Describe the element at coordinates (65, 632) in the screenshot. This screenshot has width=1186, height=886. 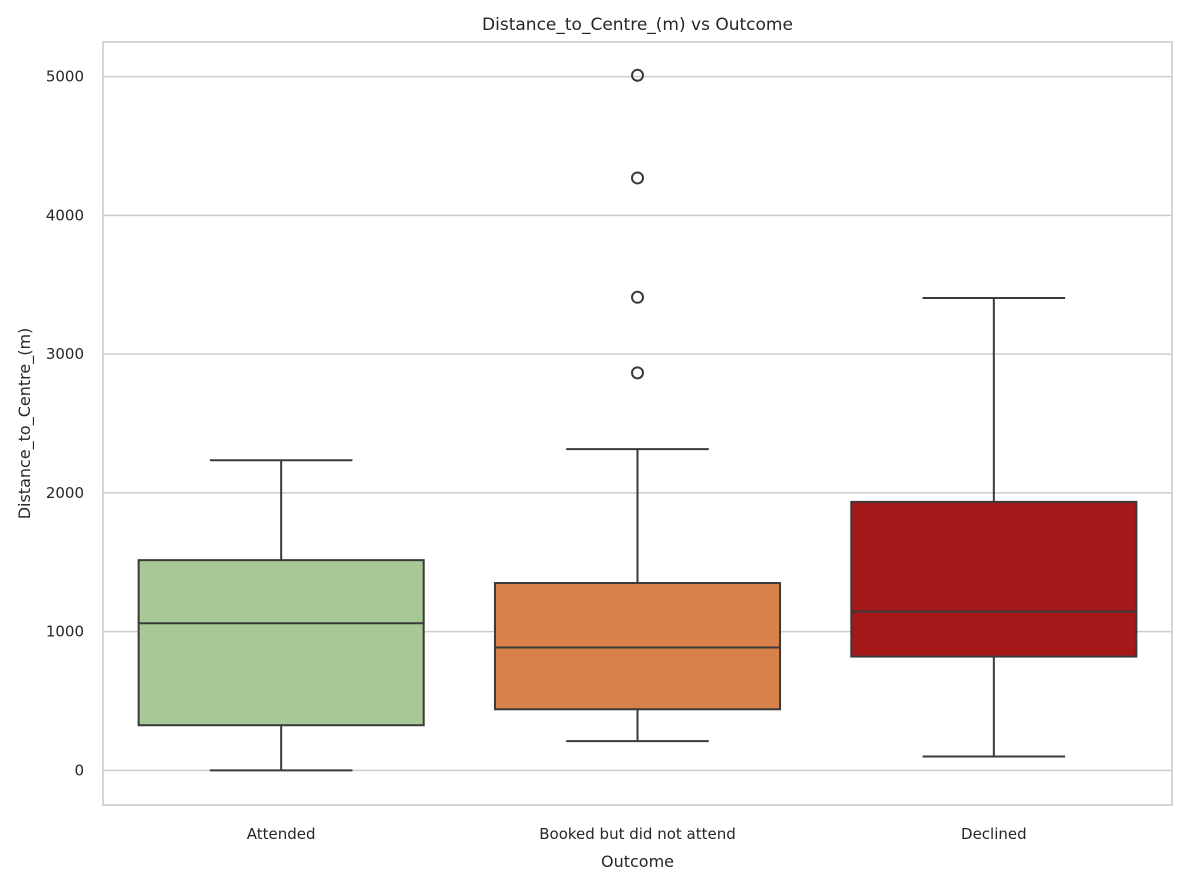
I see `y-tick-label: 1000` at that location.